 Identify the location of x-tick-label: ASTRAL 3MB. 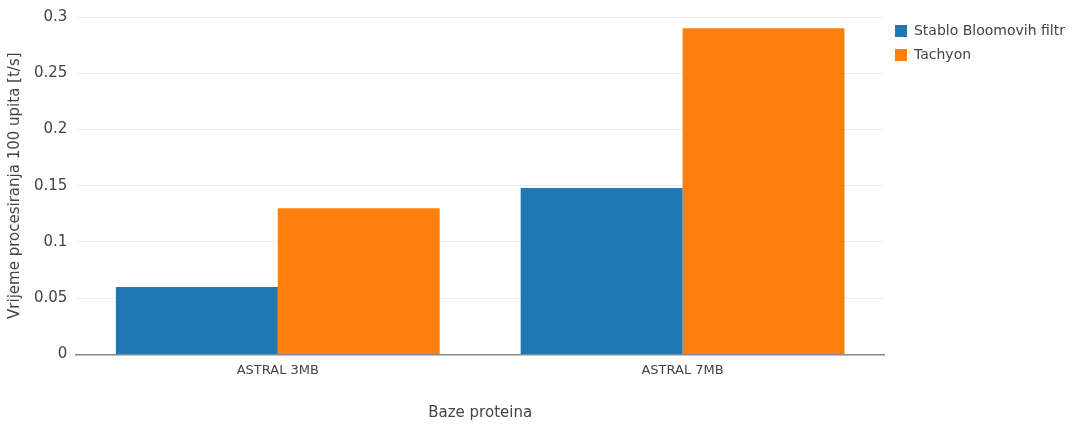
(277, 369).